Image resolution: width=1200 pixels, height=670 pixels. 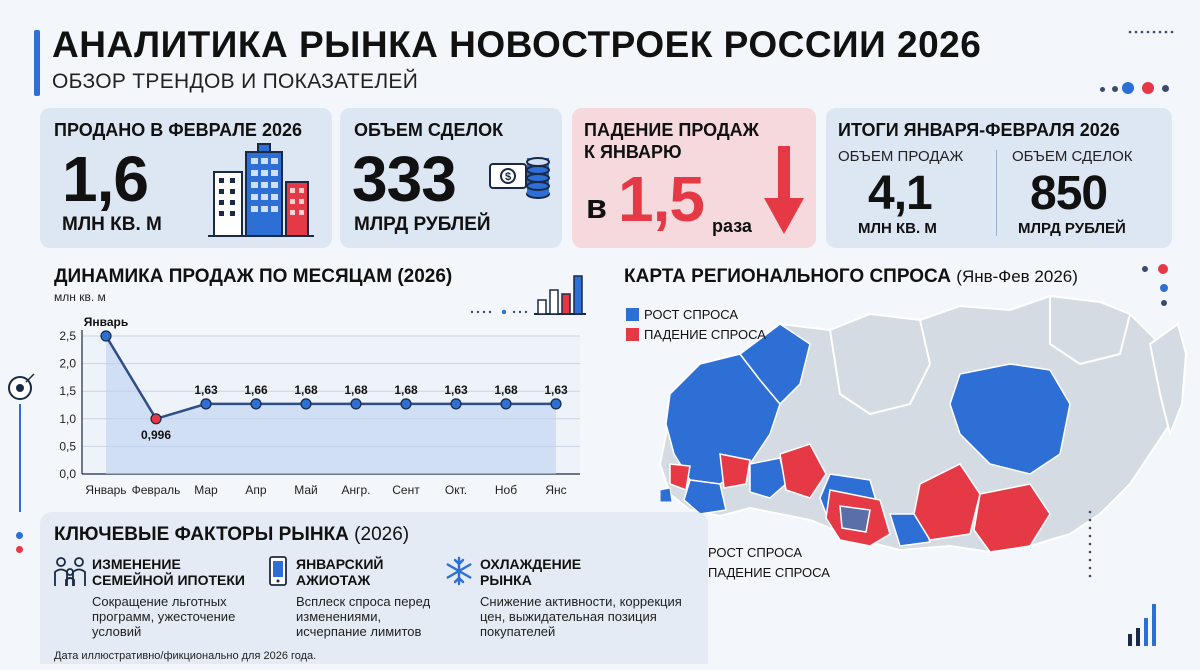 What do you see at coordinates (506, 580) in the screenshot?
I see `factor-3-title-2: РЫНКА` at bounding box center [506, 580].